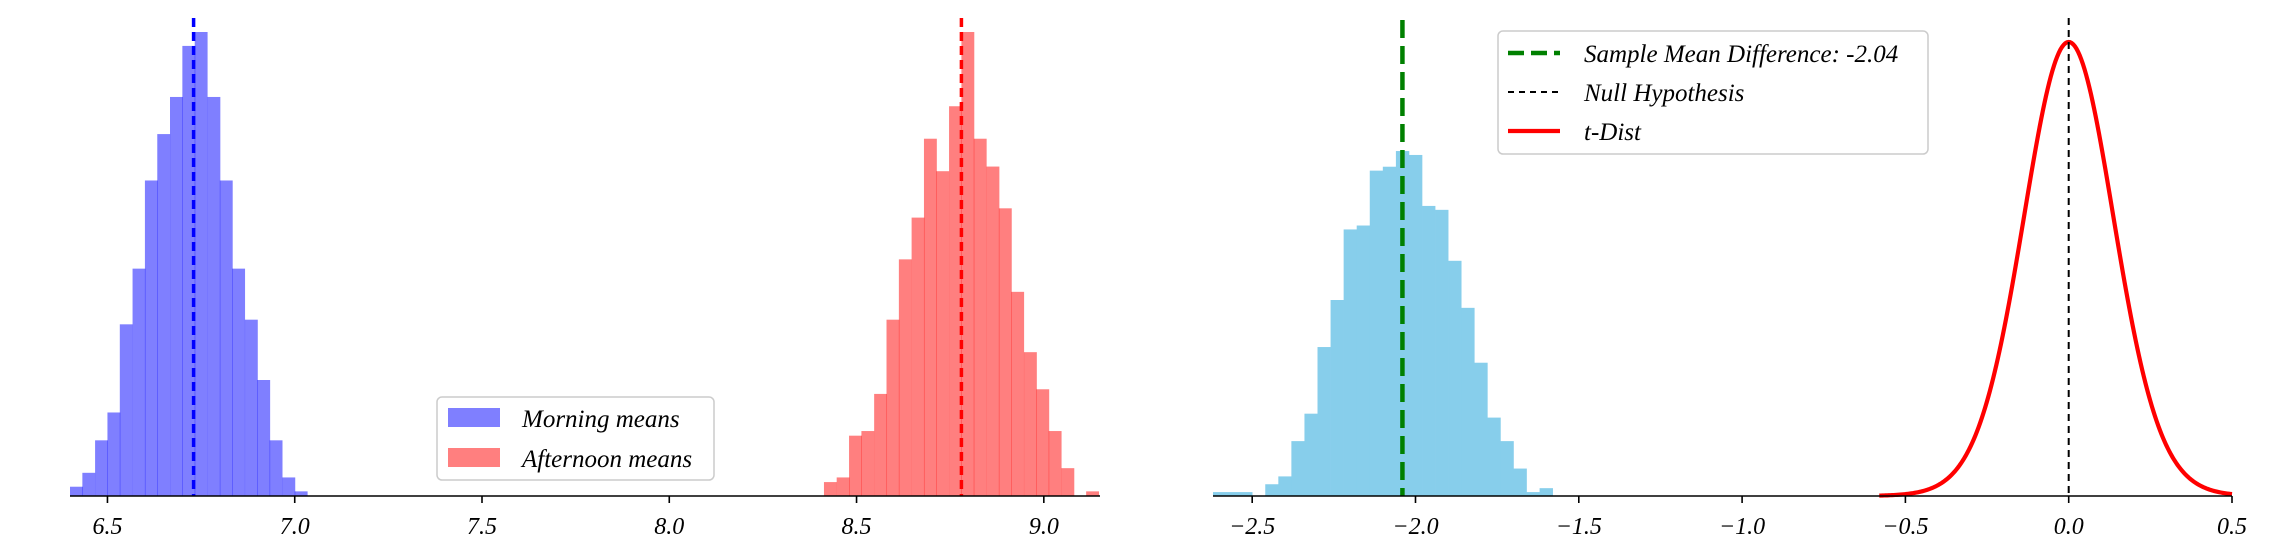  What do you see at coordinates (606, 459) in the screenshot?
I see `legend-label-afternoon: Afternoon means` at bounding box center [606, 459].